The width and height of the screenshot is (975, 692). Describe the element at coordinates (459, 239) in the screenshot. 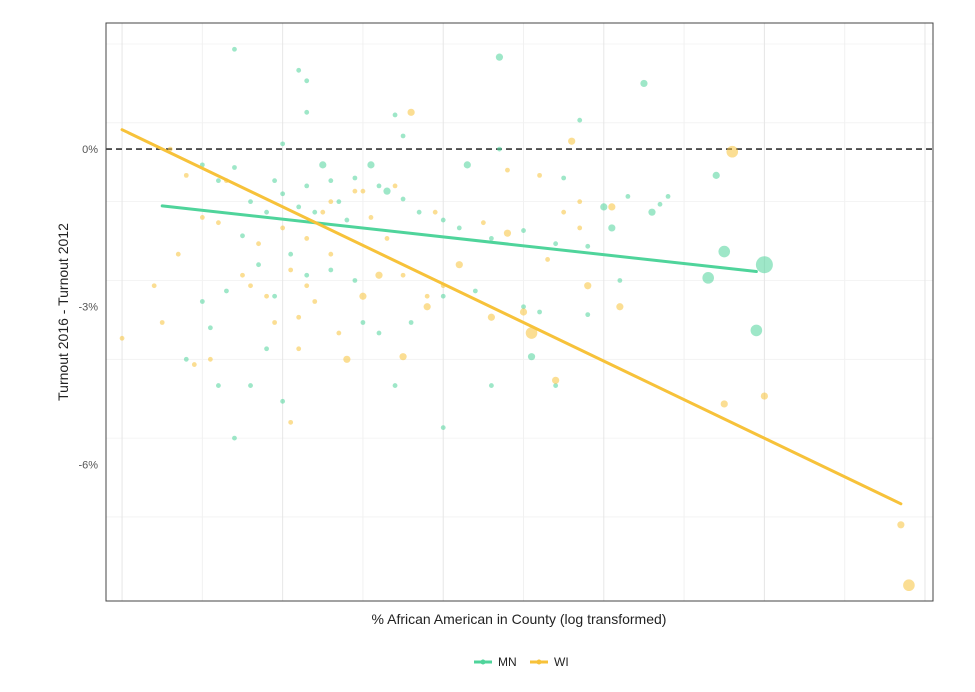

I see `fit-line-mn` at that location.